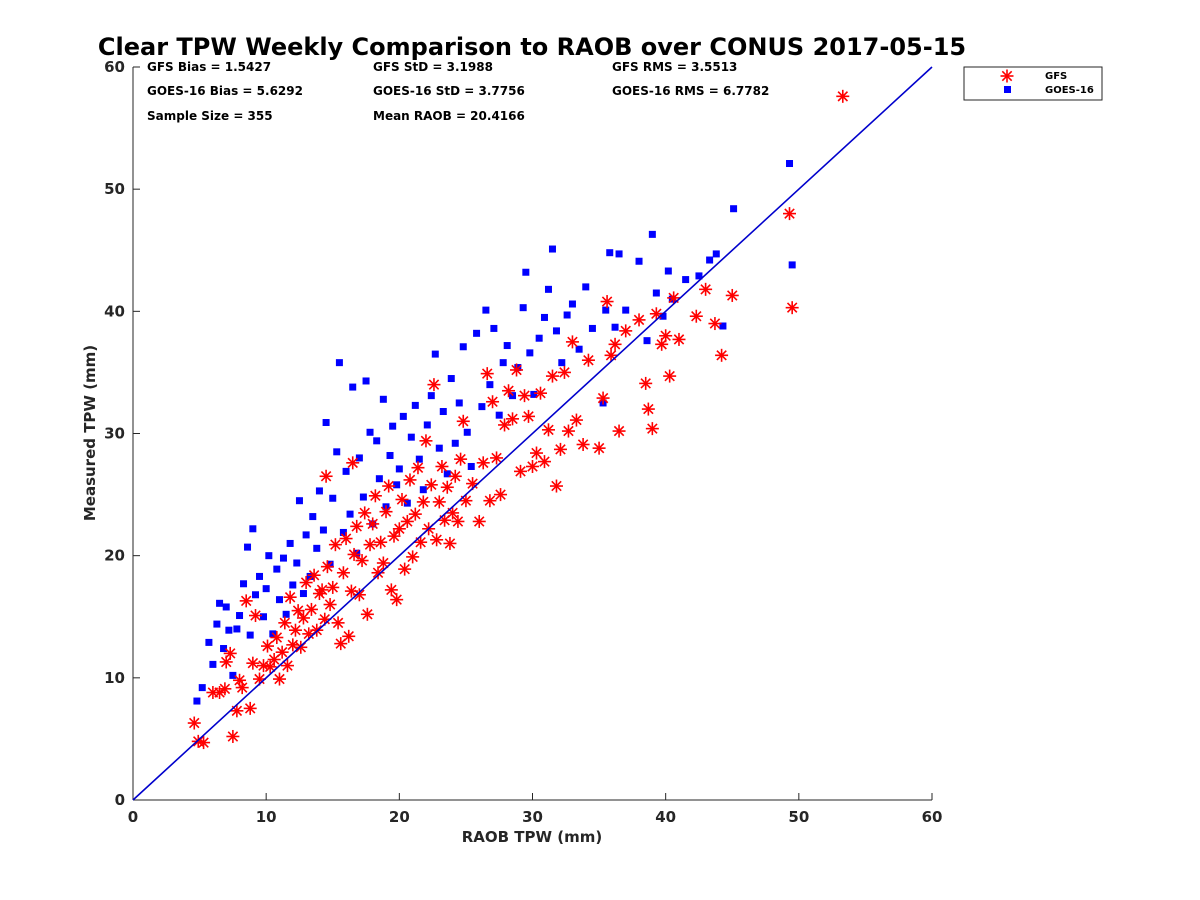  What do you see at coordinates (449, 116) in the screenshot?
I see `stat-mean-raob: Mean RAOB = 20.4166` at bounding box center [449, 116].